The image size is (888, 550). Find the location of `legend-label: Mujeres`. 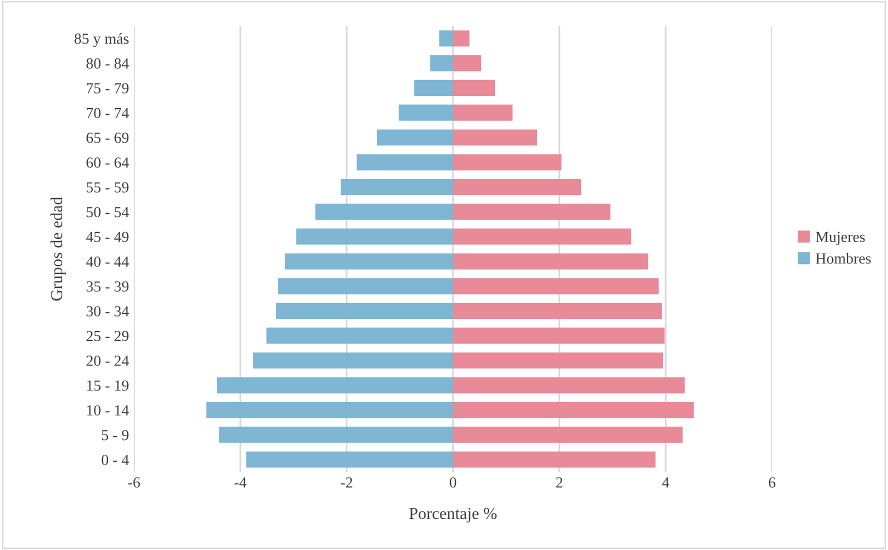

legend-label: Mujeres is located at coordinates (840, 239).